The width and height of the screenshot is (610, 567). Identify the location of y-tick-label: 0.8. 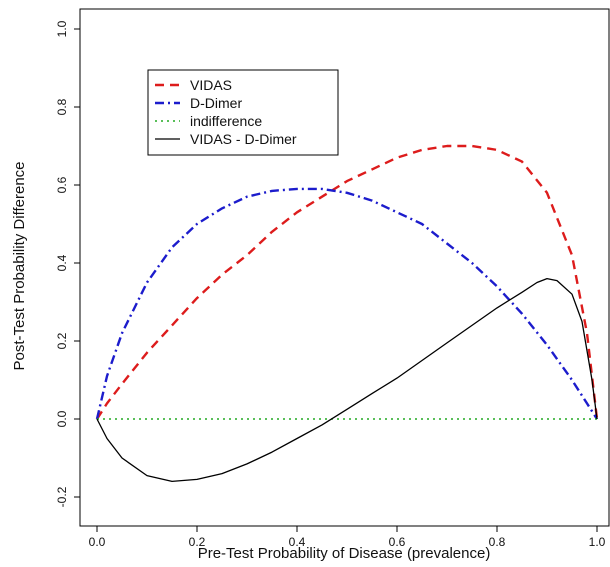
(62, 106).